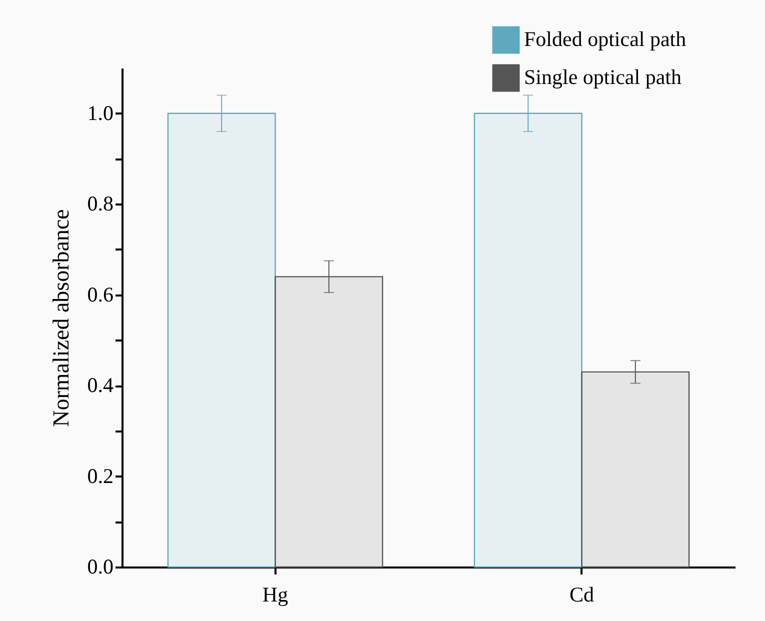 The height and width of the screenshot is (621, 765). Describe the element at coordinates (605, 39) in the screenshot. I see `legend-label: Folded optical path` at that location.